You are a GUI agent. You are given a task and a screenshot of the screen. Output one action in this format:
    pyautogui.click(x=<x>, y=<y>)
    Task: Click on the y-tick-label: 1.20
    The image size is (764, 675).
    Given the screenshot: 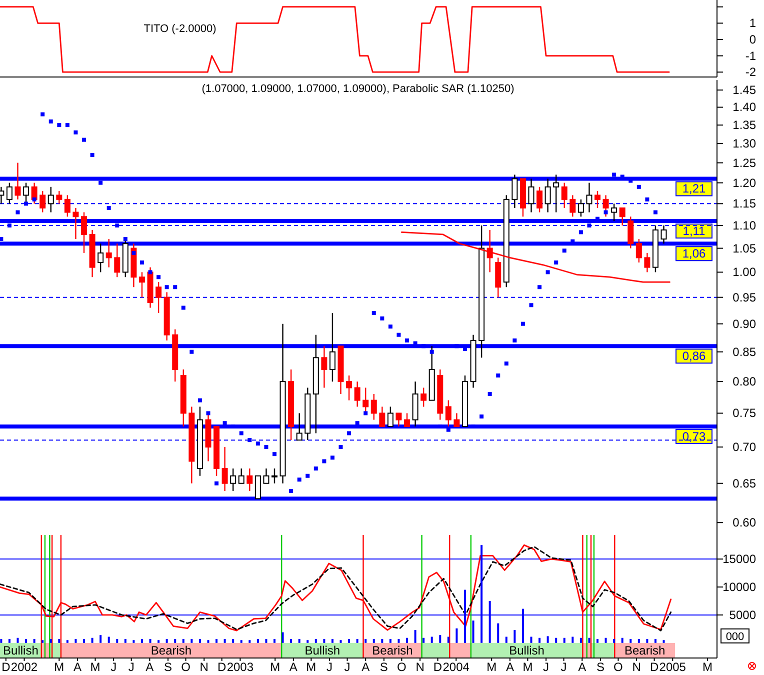 What is the action you would take?
    pyautogui.click(x=744, y=183)
    